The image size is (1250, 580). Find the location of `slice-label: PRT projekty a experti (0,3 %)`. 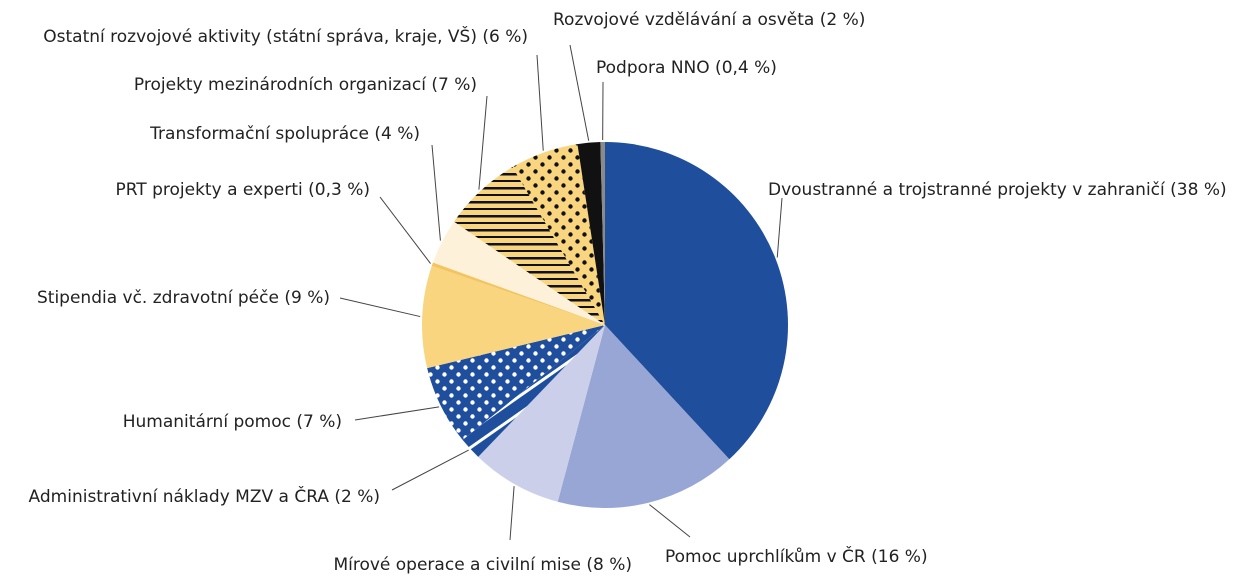

slice-label: PRT projekty a experti (0,3 %) is located at coordinates (242, 190).